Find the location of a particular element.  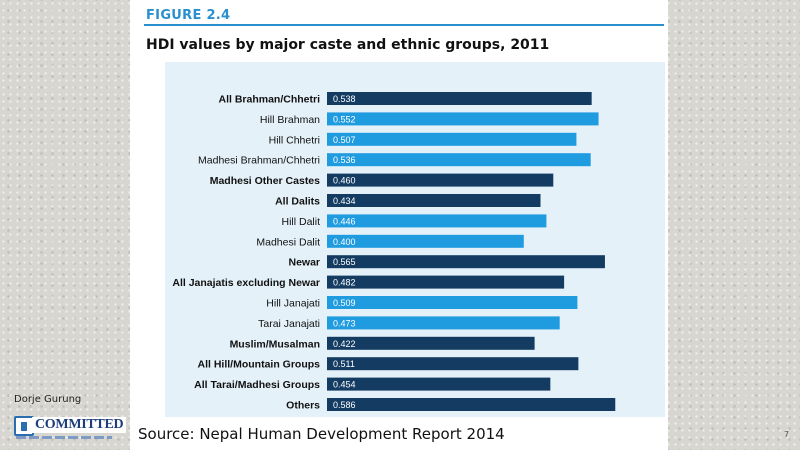

value-label: 0.511 is located at coordinates (344, 364).